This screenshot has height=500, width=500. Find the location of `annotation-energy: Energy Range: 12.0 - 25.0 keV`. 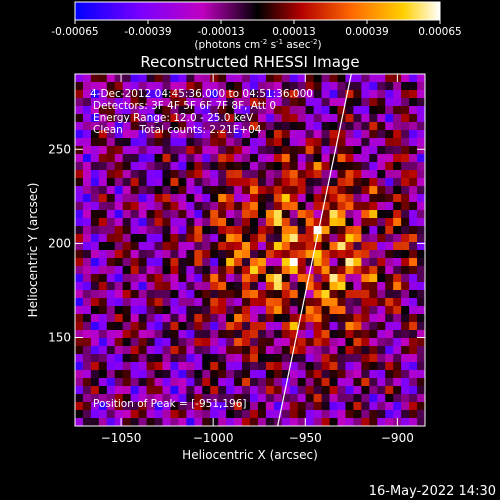

annotation-energy: Energy Range: 12.0 - 25.0 keV is located at coordinates (173, 118).